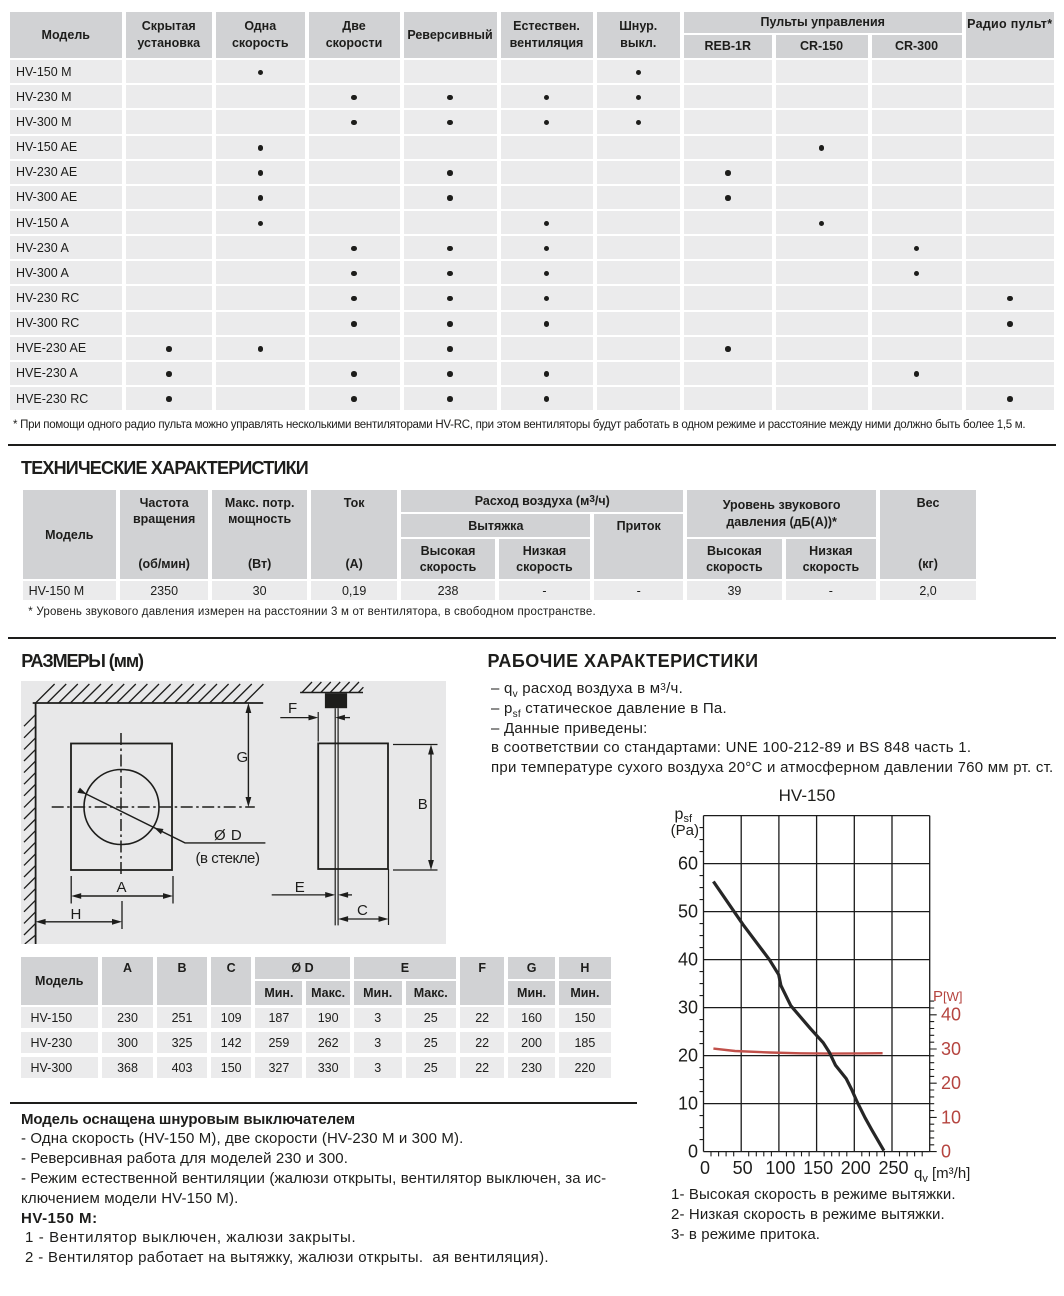 The image size is (1064, 1296). I want to click on svg-text: (Pa), so click(685, 830).